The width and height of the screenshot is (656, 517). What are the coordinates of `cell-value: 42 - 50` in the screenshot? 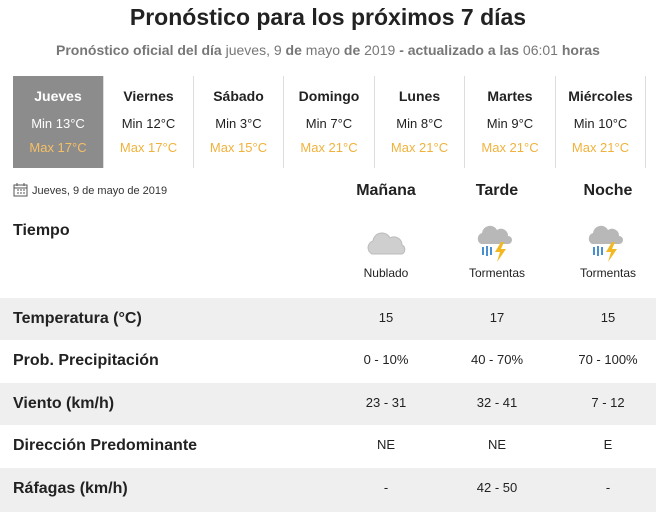 It's located at (497, 487).